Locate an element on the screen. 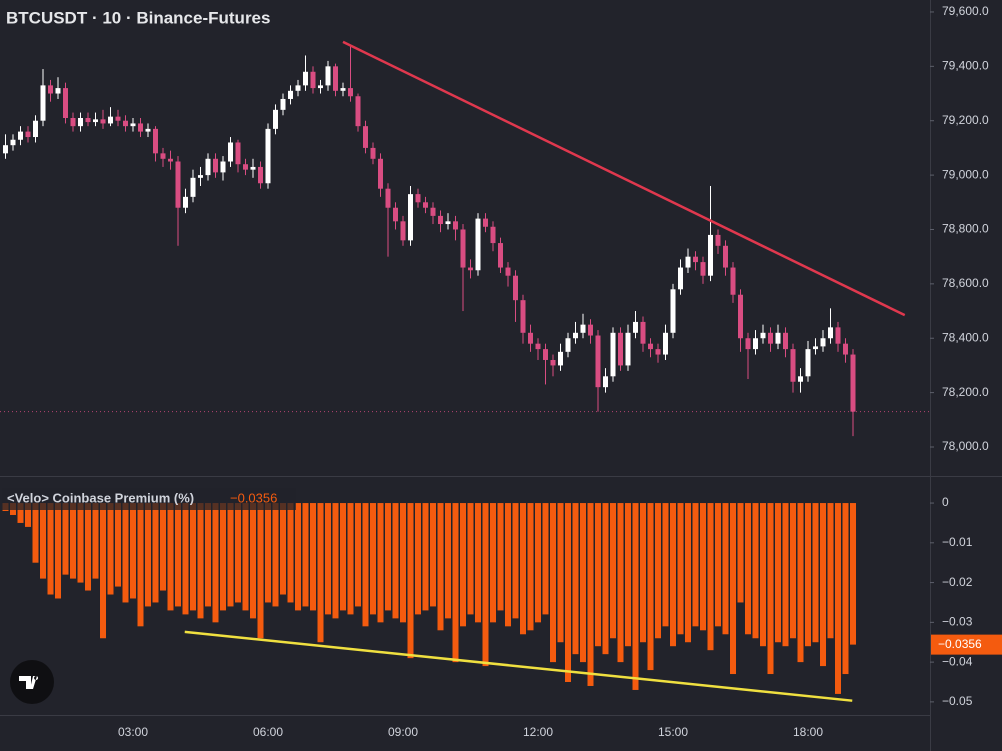 The image size is (1002, 751). y-tick-label: 0 is located at coordinates (945, 502).